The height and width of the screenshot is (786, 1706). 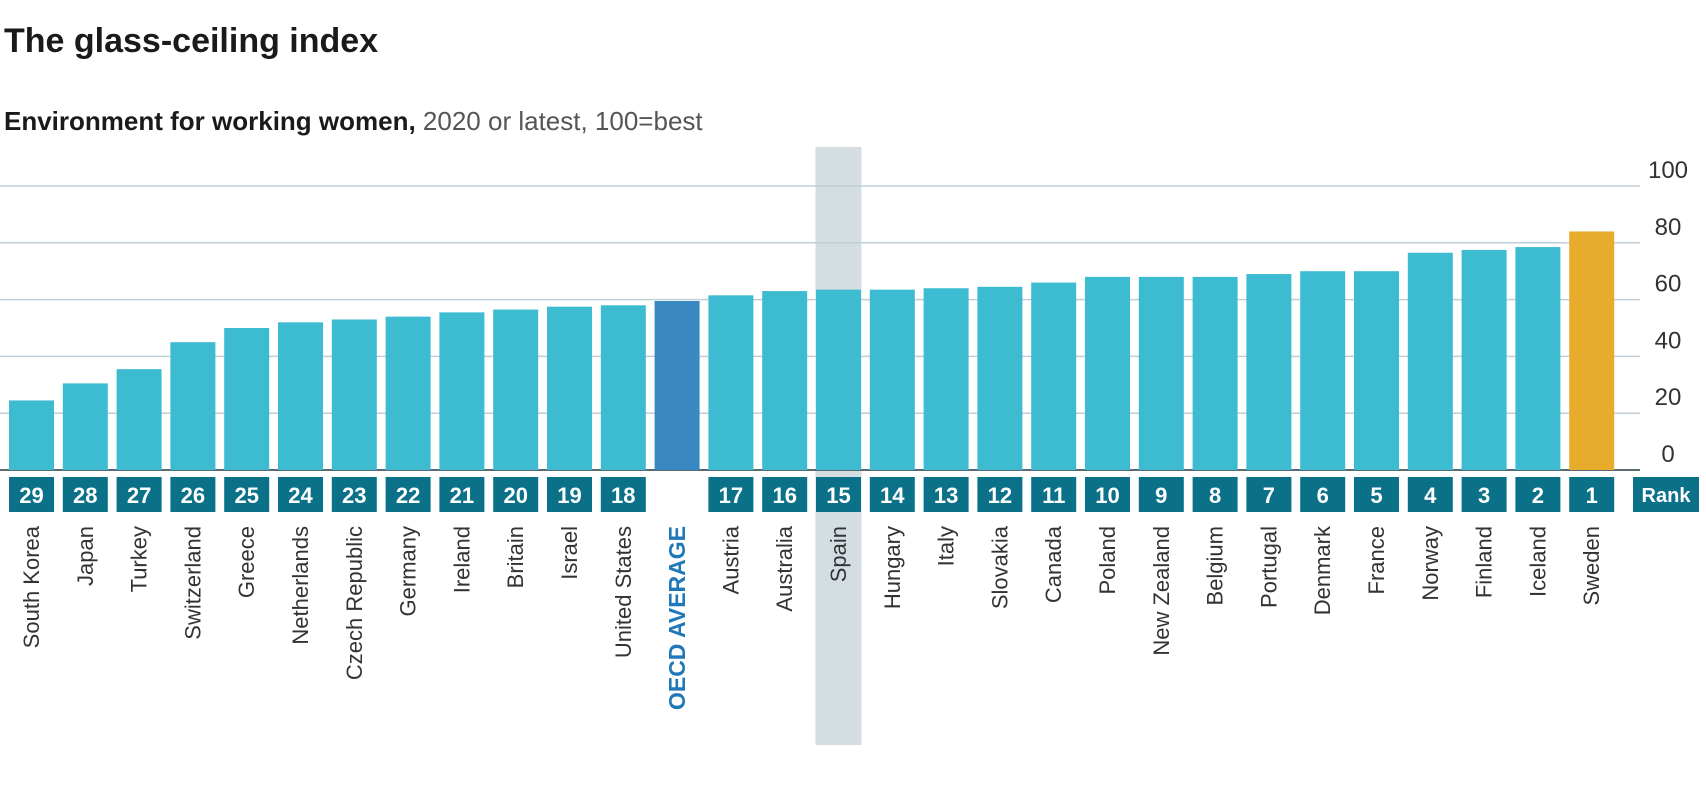 I want to click on category-label: Australia, so click(x=784, y=568).